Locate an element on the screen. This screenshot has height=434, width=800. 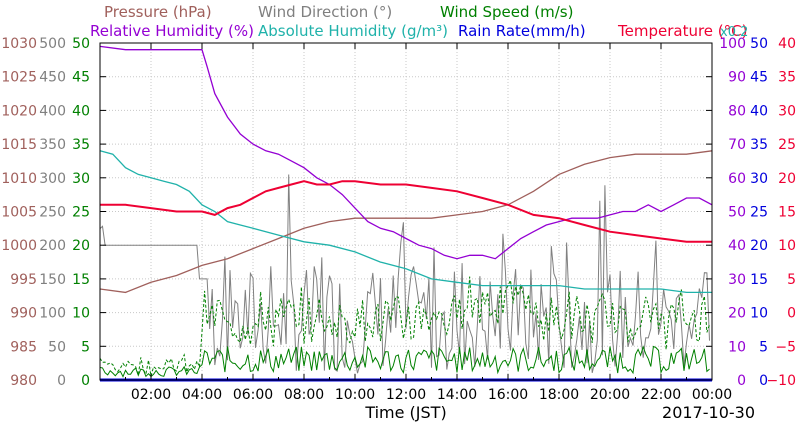
tick-label: 995 is located at coordinates (23, 280).